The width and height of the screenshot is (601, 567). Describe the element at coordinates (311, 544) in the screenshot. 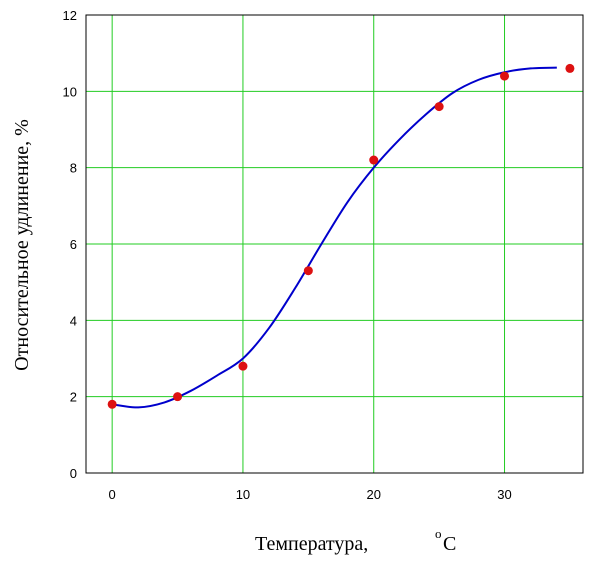

I see `x-axis-title: Температура,` at that location.